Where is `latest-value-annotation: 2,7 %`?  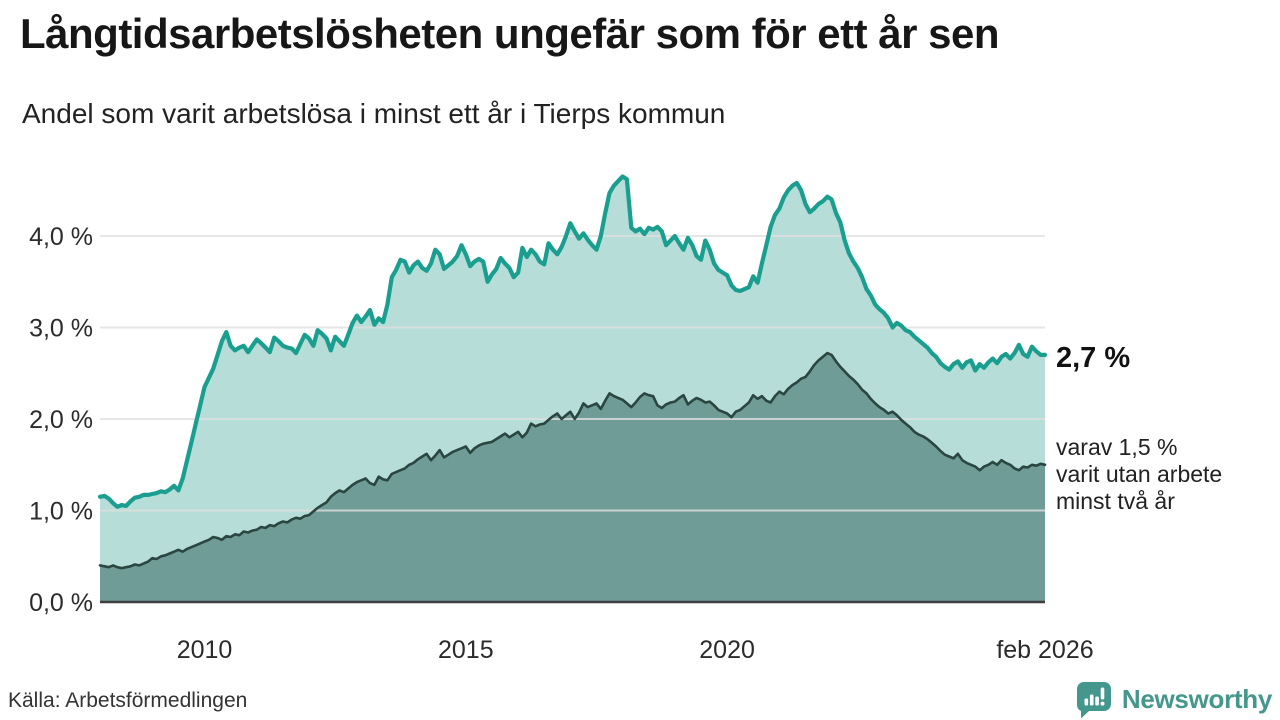
latest-value-annotation: 2,7 % is located at coordinates (1093, 358).